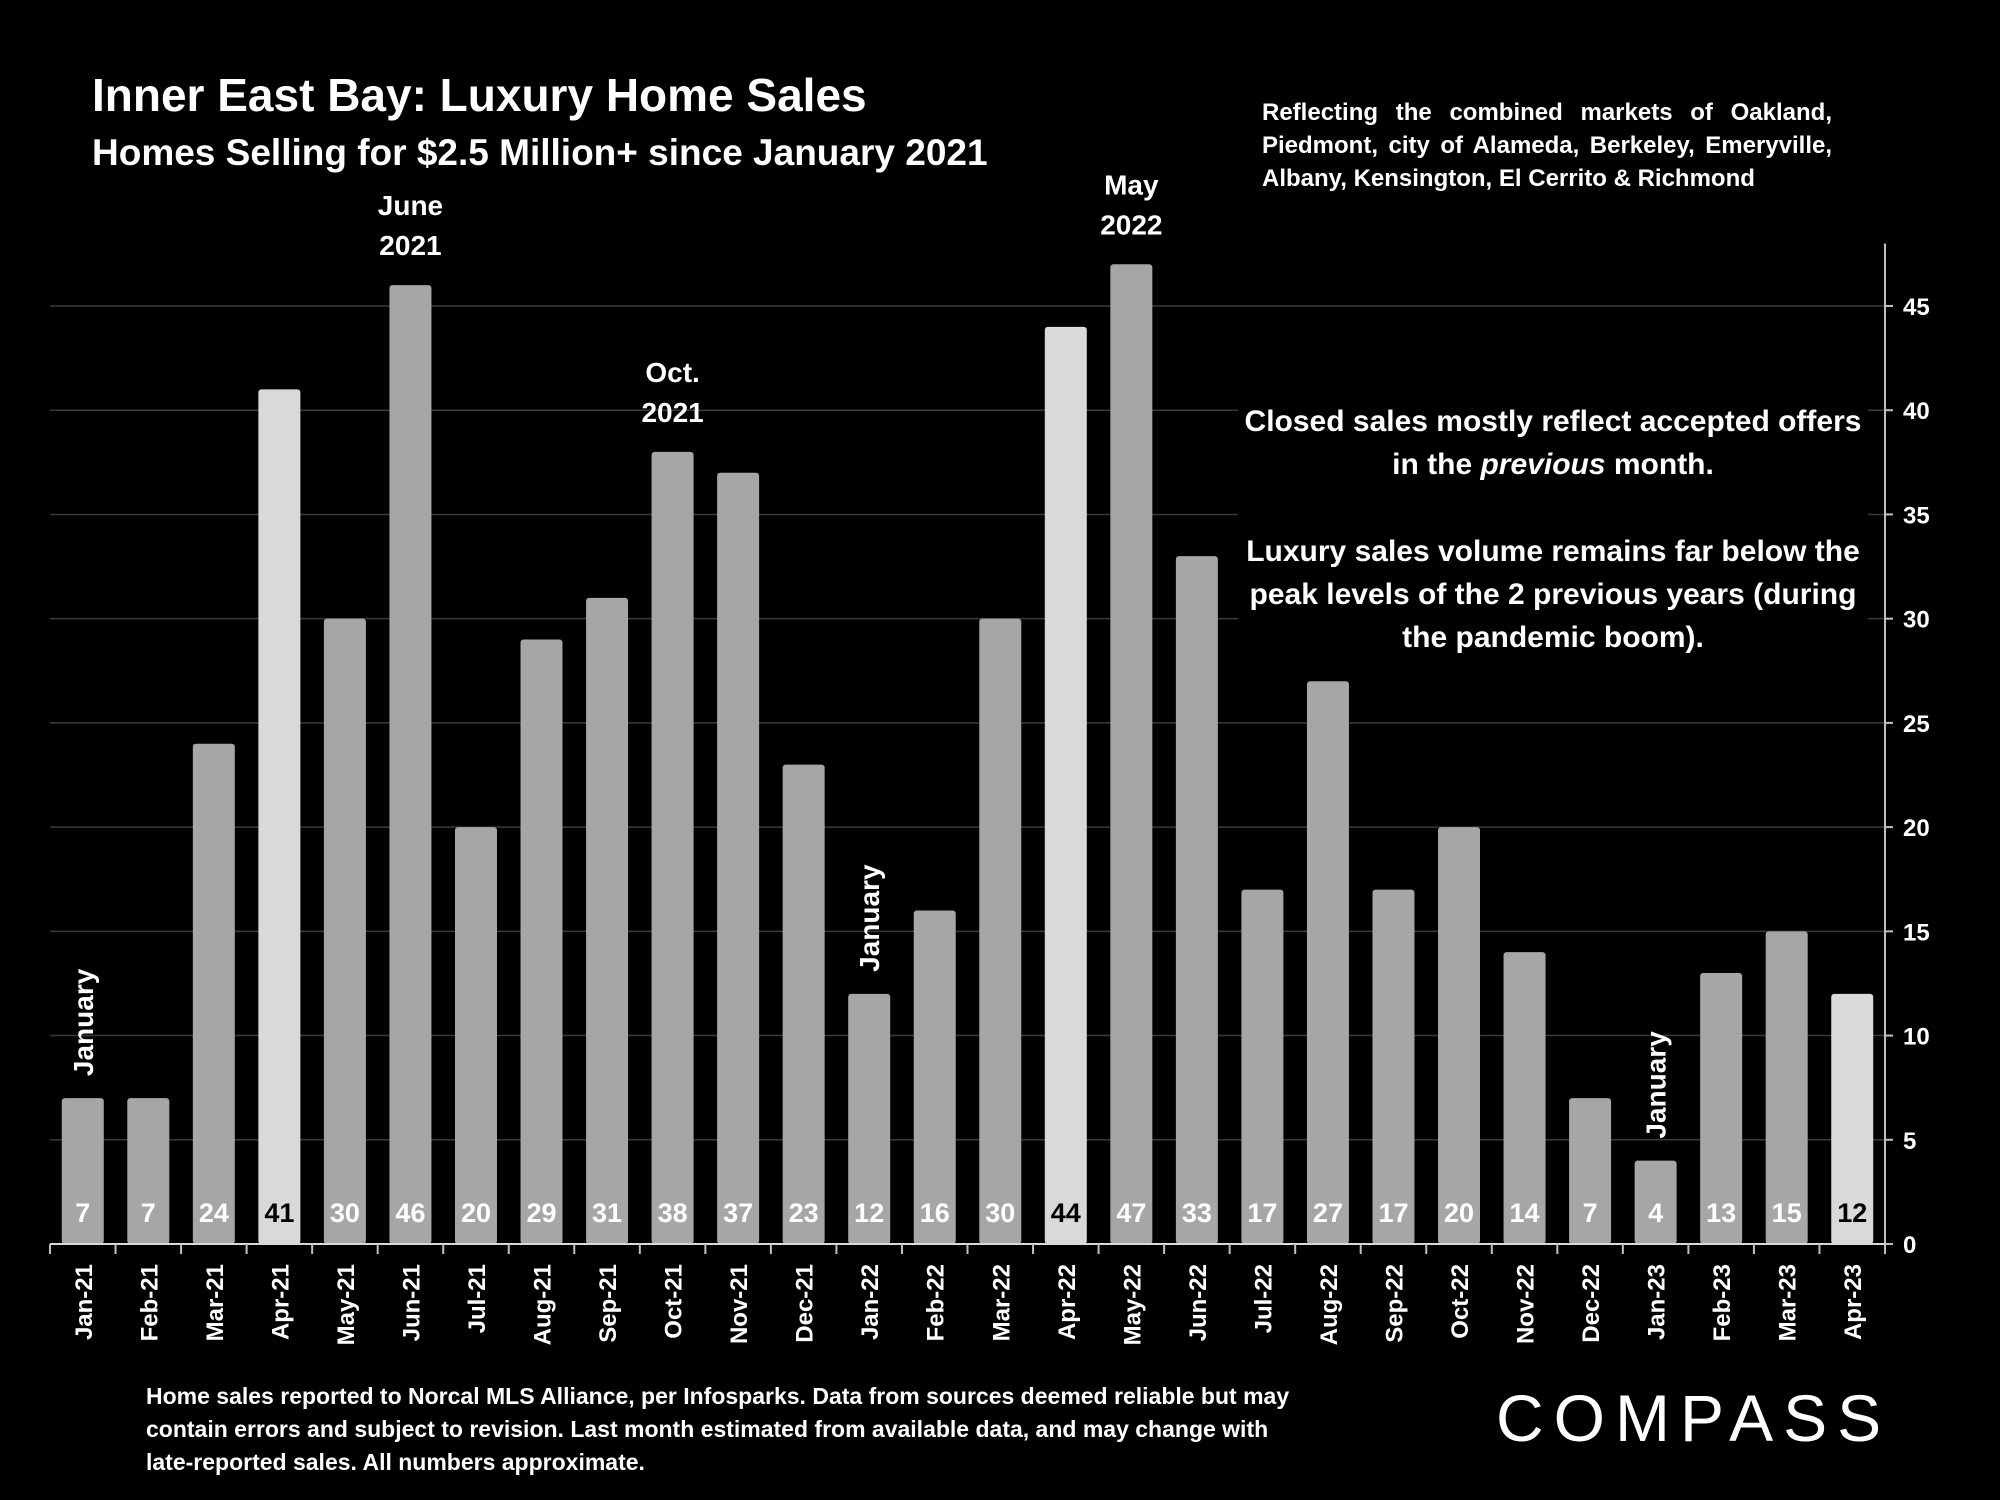 The height and width of the screenshot is (1500, 2000). Describe the element at coordinates (1262, 1213) in the screenshot. I see `value-label-jul-22: 17` at that location.